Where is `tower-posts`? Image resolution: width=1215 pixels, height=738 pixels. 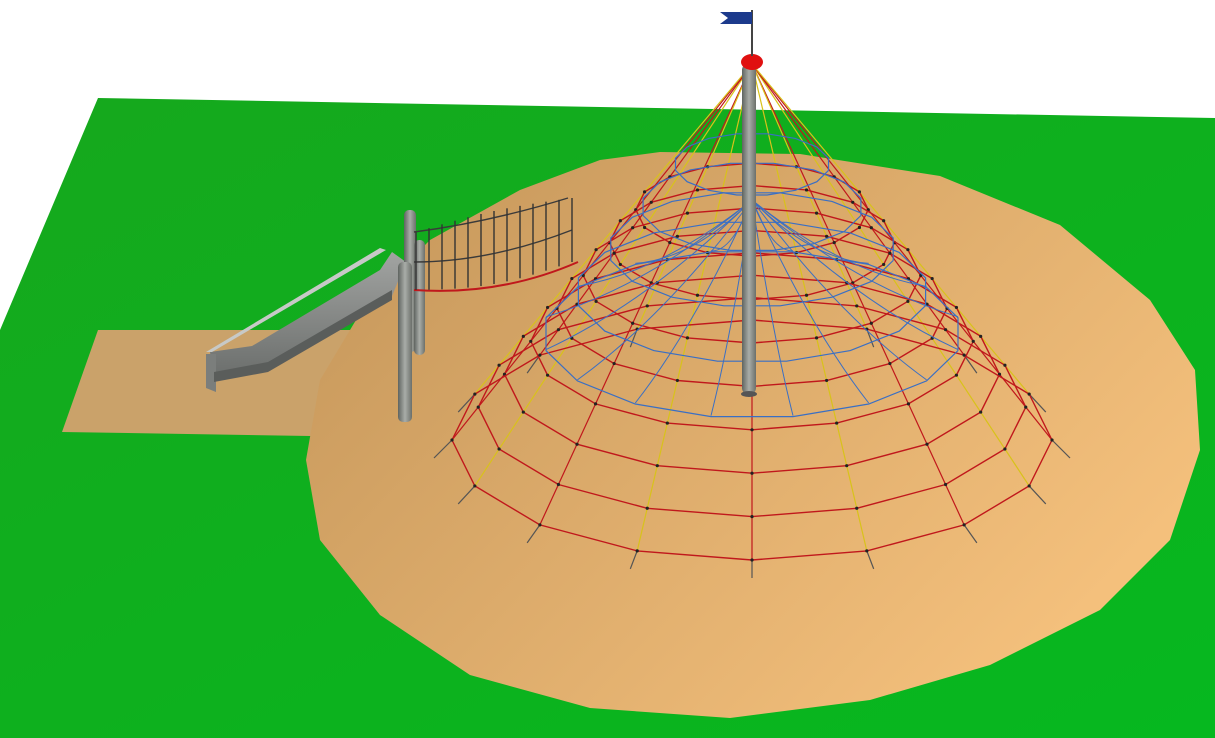 tower-posts is located at coordinates (411, 316).